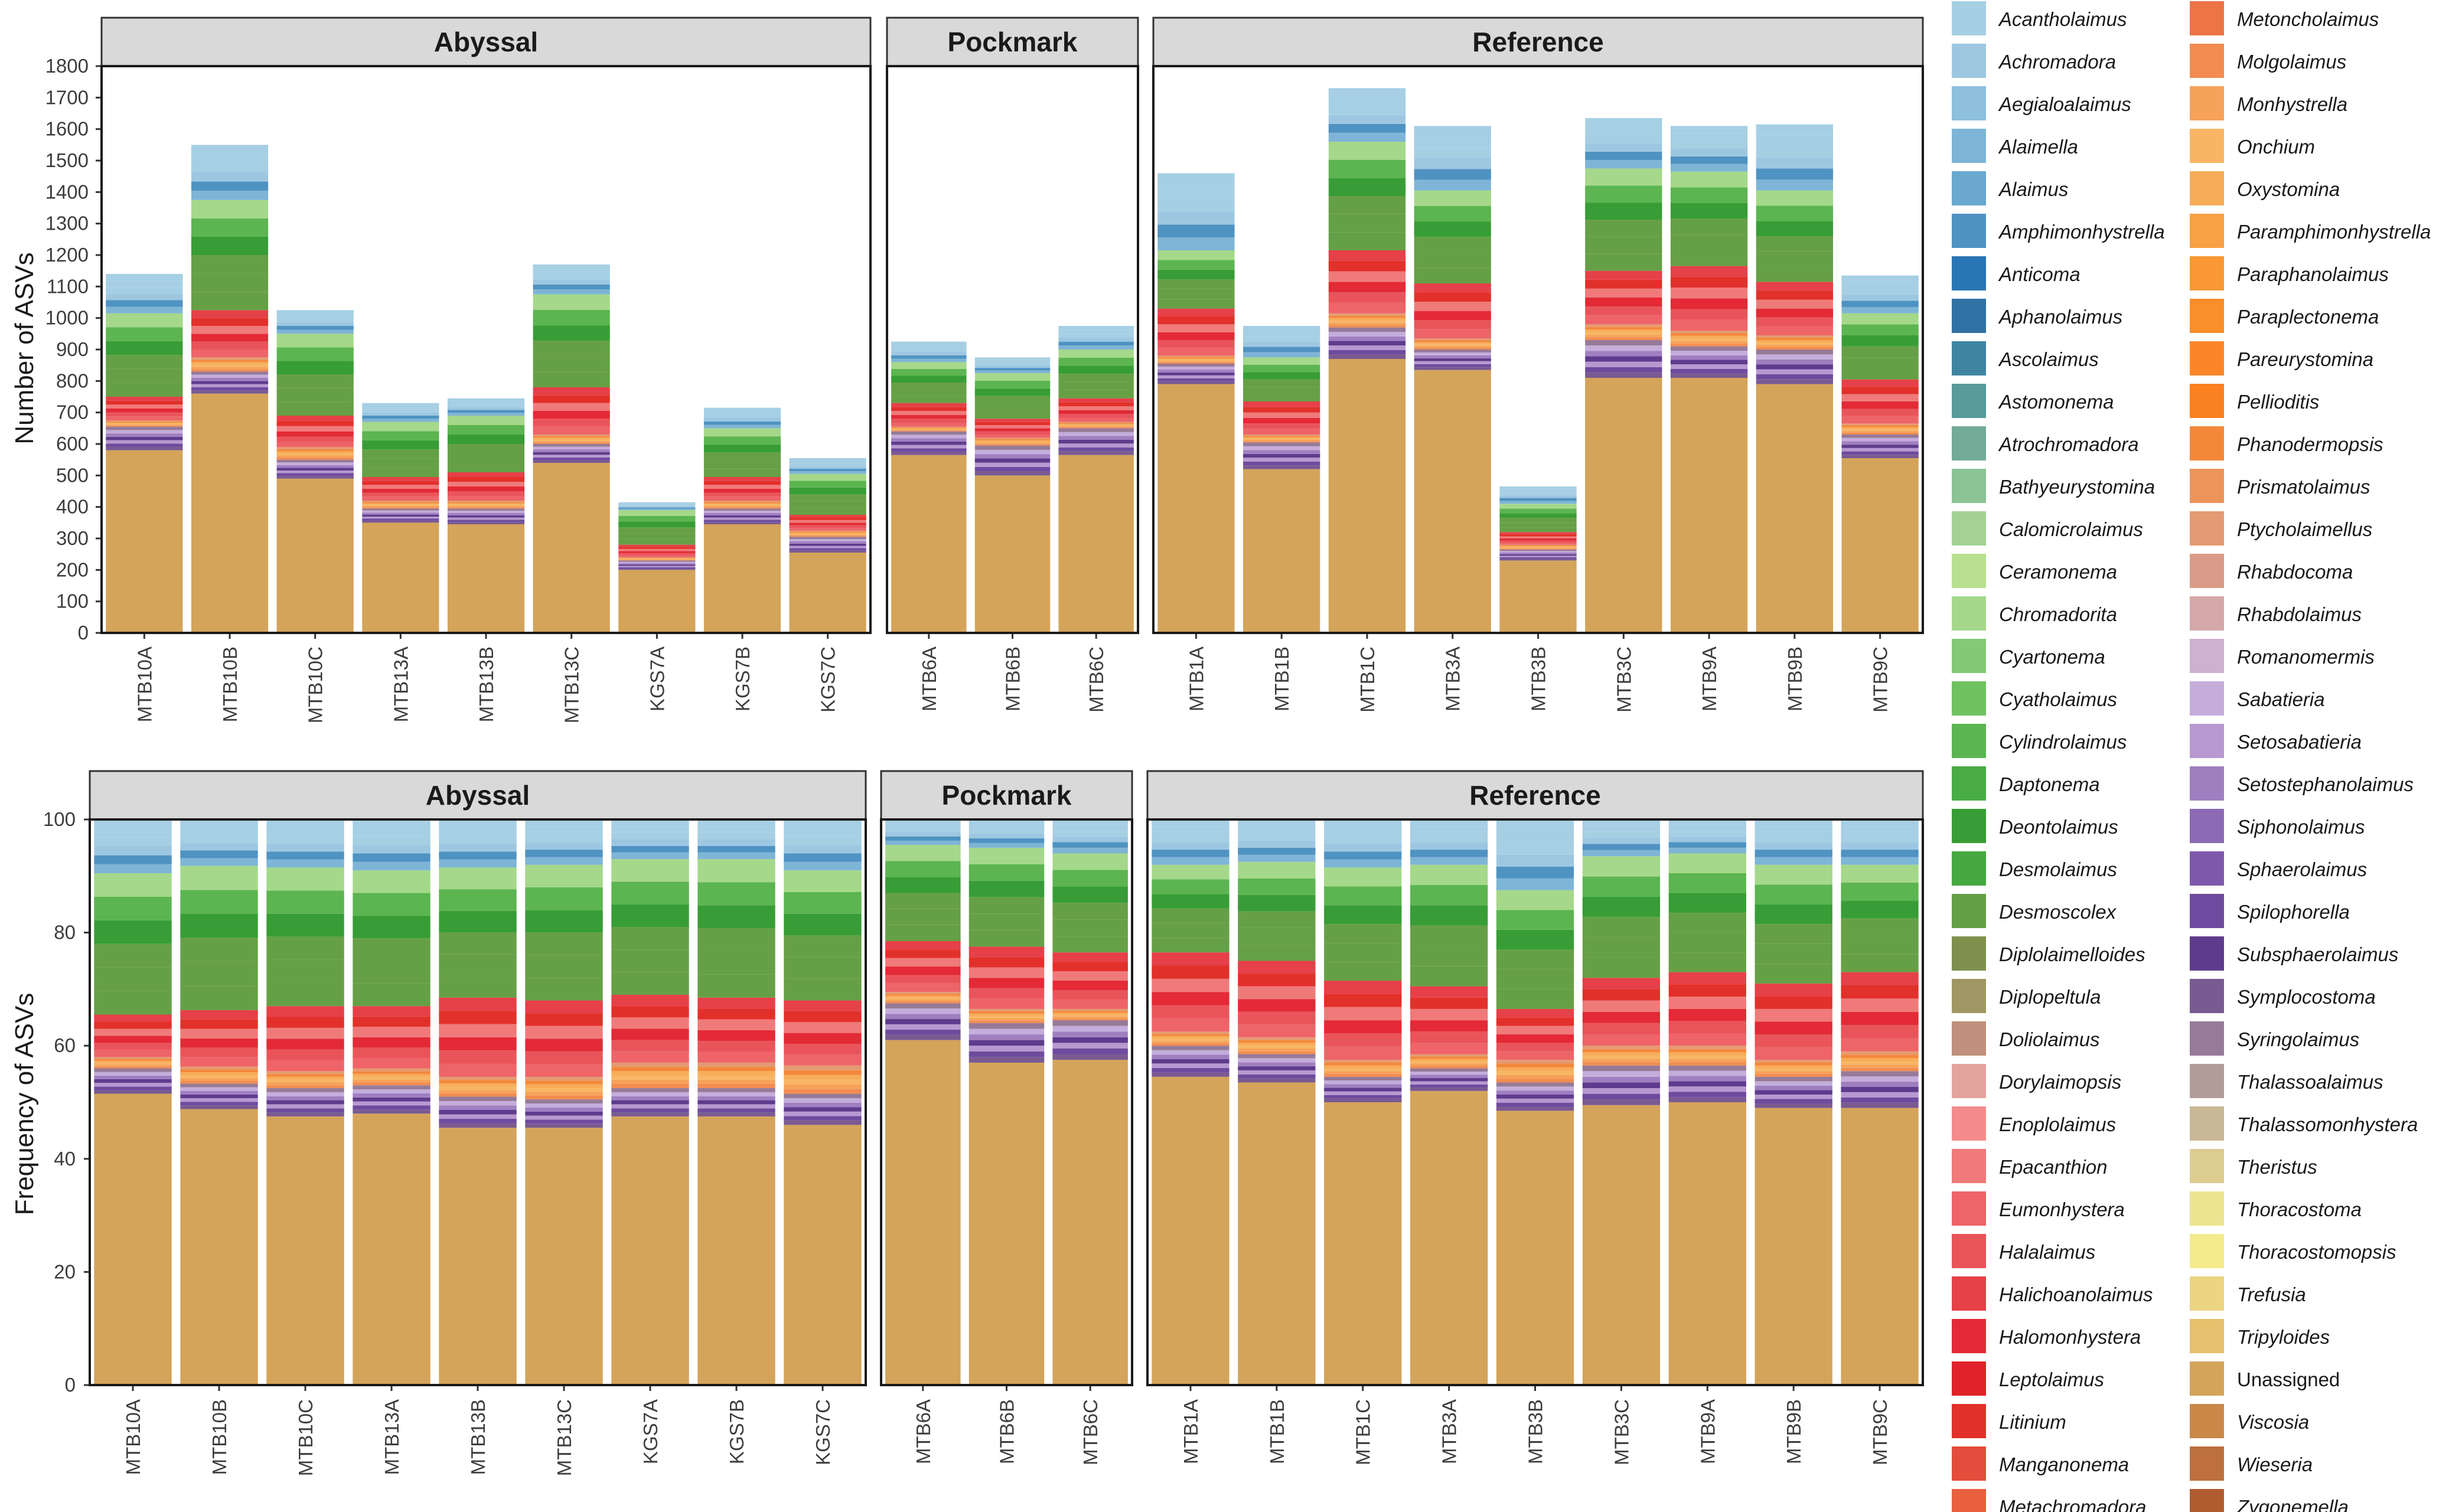 The height and width of the screenshot is (1512, 2449). I want to click on legend-swatch-dorylaimopsis, so click(1969, 1081).